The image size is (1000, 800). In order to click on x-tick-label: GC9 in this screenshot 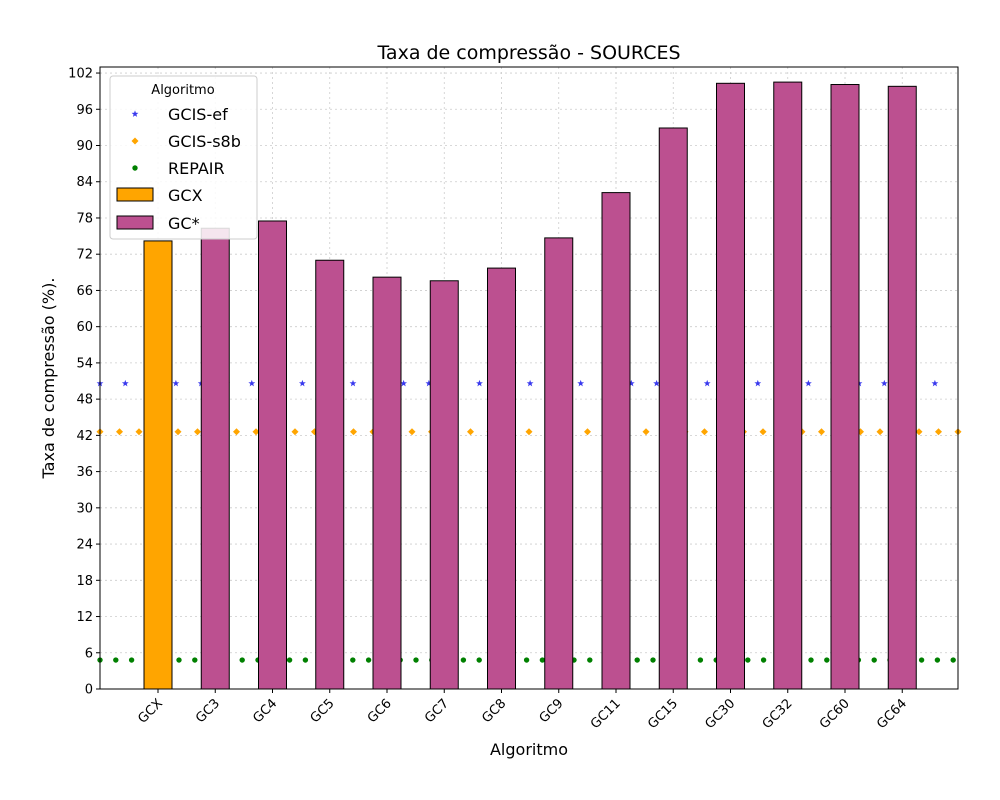, I will do `click(552, 711)`.